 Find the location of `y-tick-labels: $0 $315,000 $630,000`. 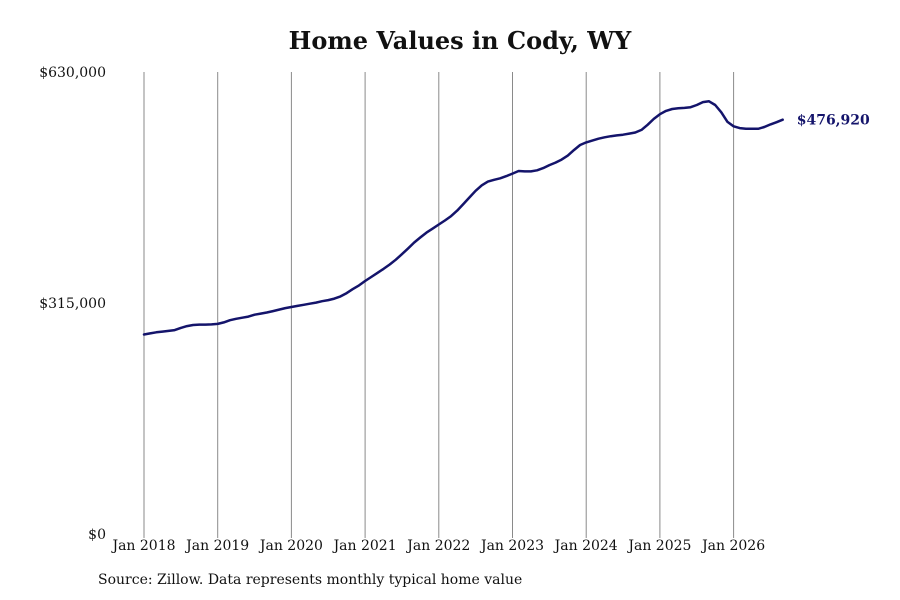

y-tick-labels: $0 $315,000 $630,000 is located at coordinates (72, 304).